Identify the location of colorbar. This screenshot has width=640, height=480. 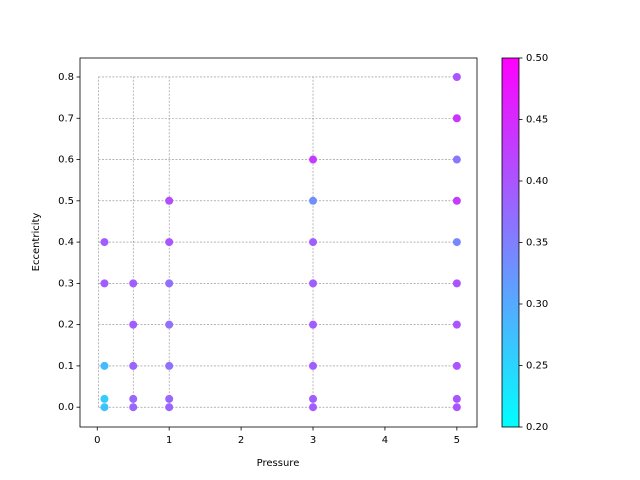
(510, 242).